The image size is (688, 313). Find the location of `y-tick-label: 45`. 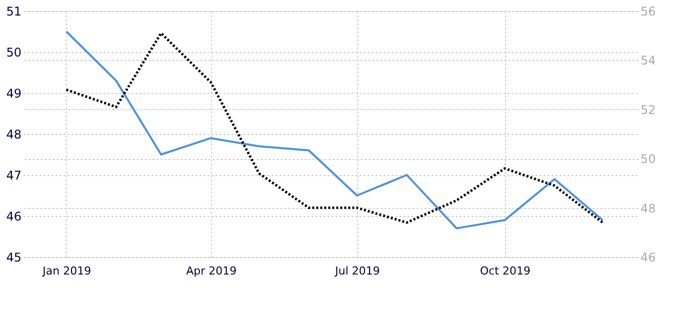

y-tick-label: 45 is located at coordinates (14, 257).